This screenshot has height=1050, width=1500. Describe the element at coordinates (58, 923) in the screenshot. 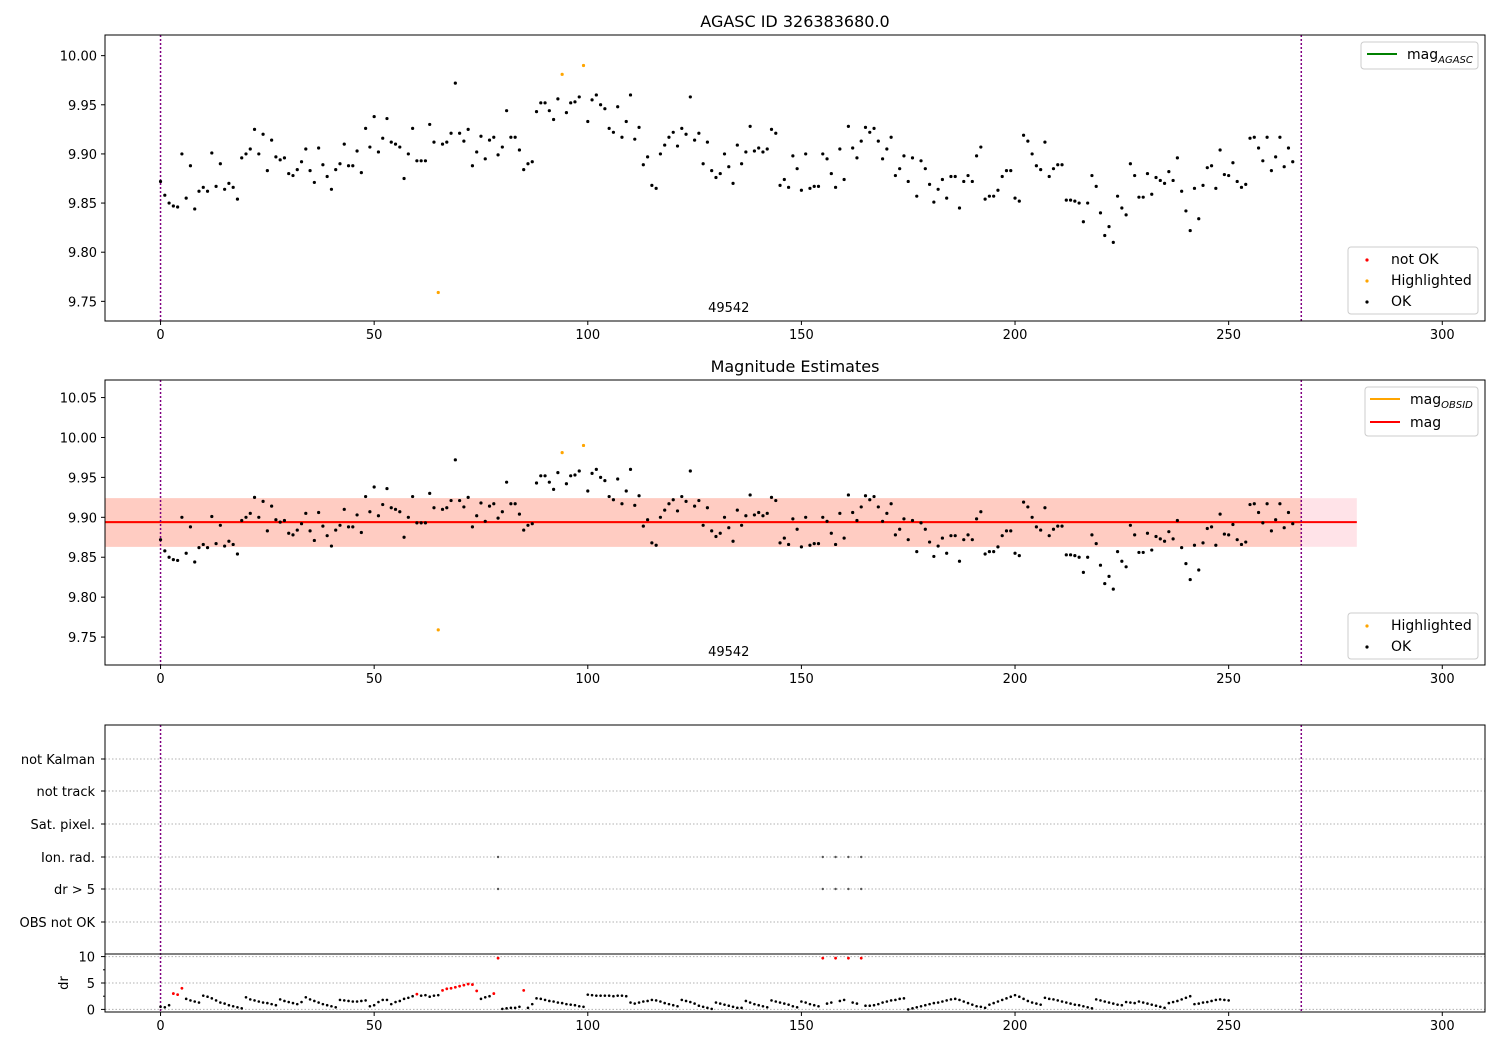

I see `flag-row-label: OBS not OK` at that location.